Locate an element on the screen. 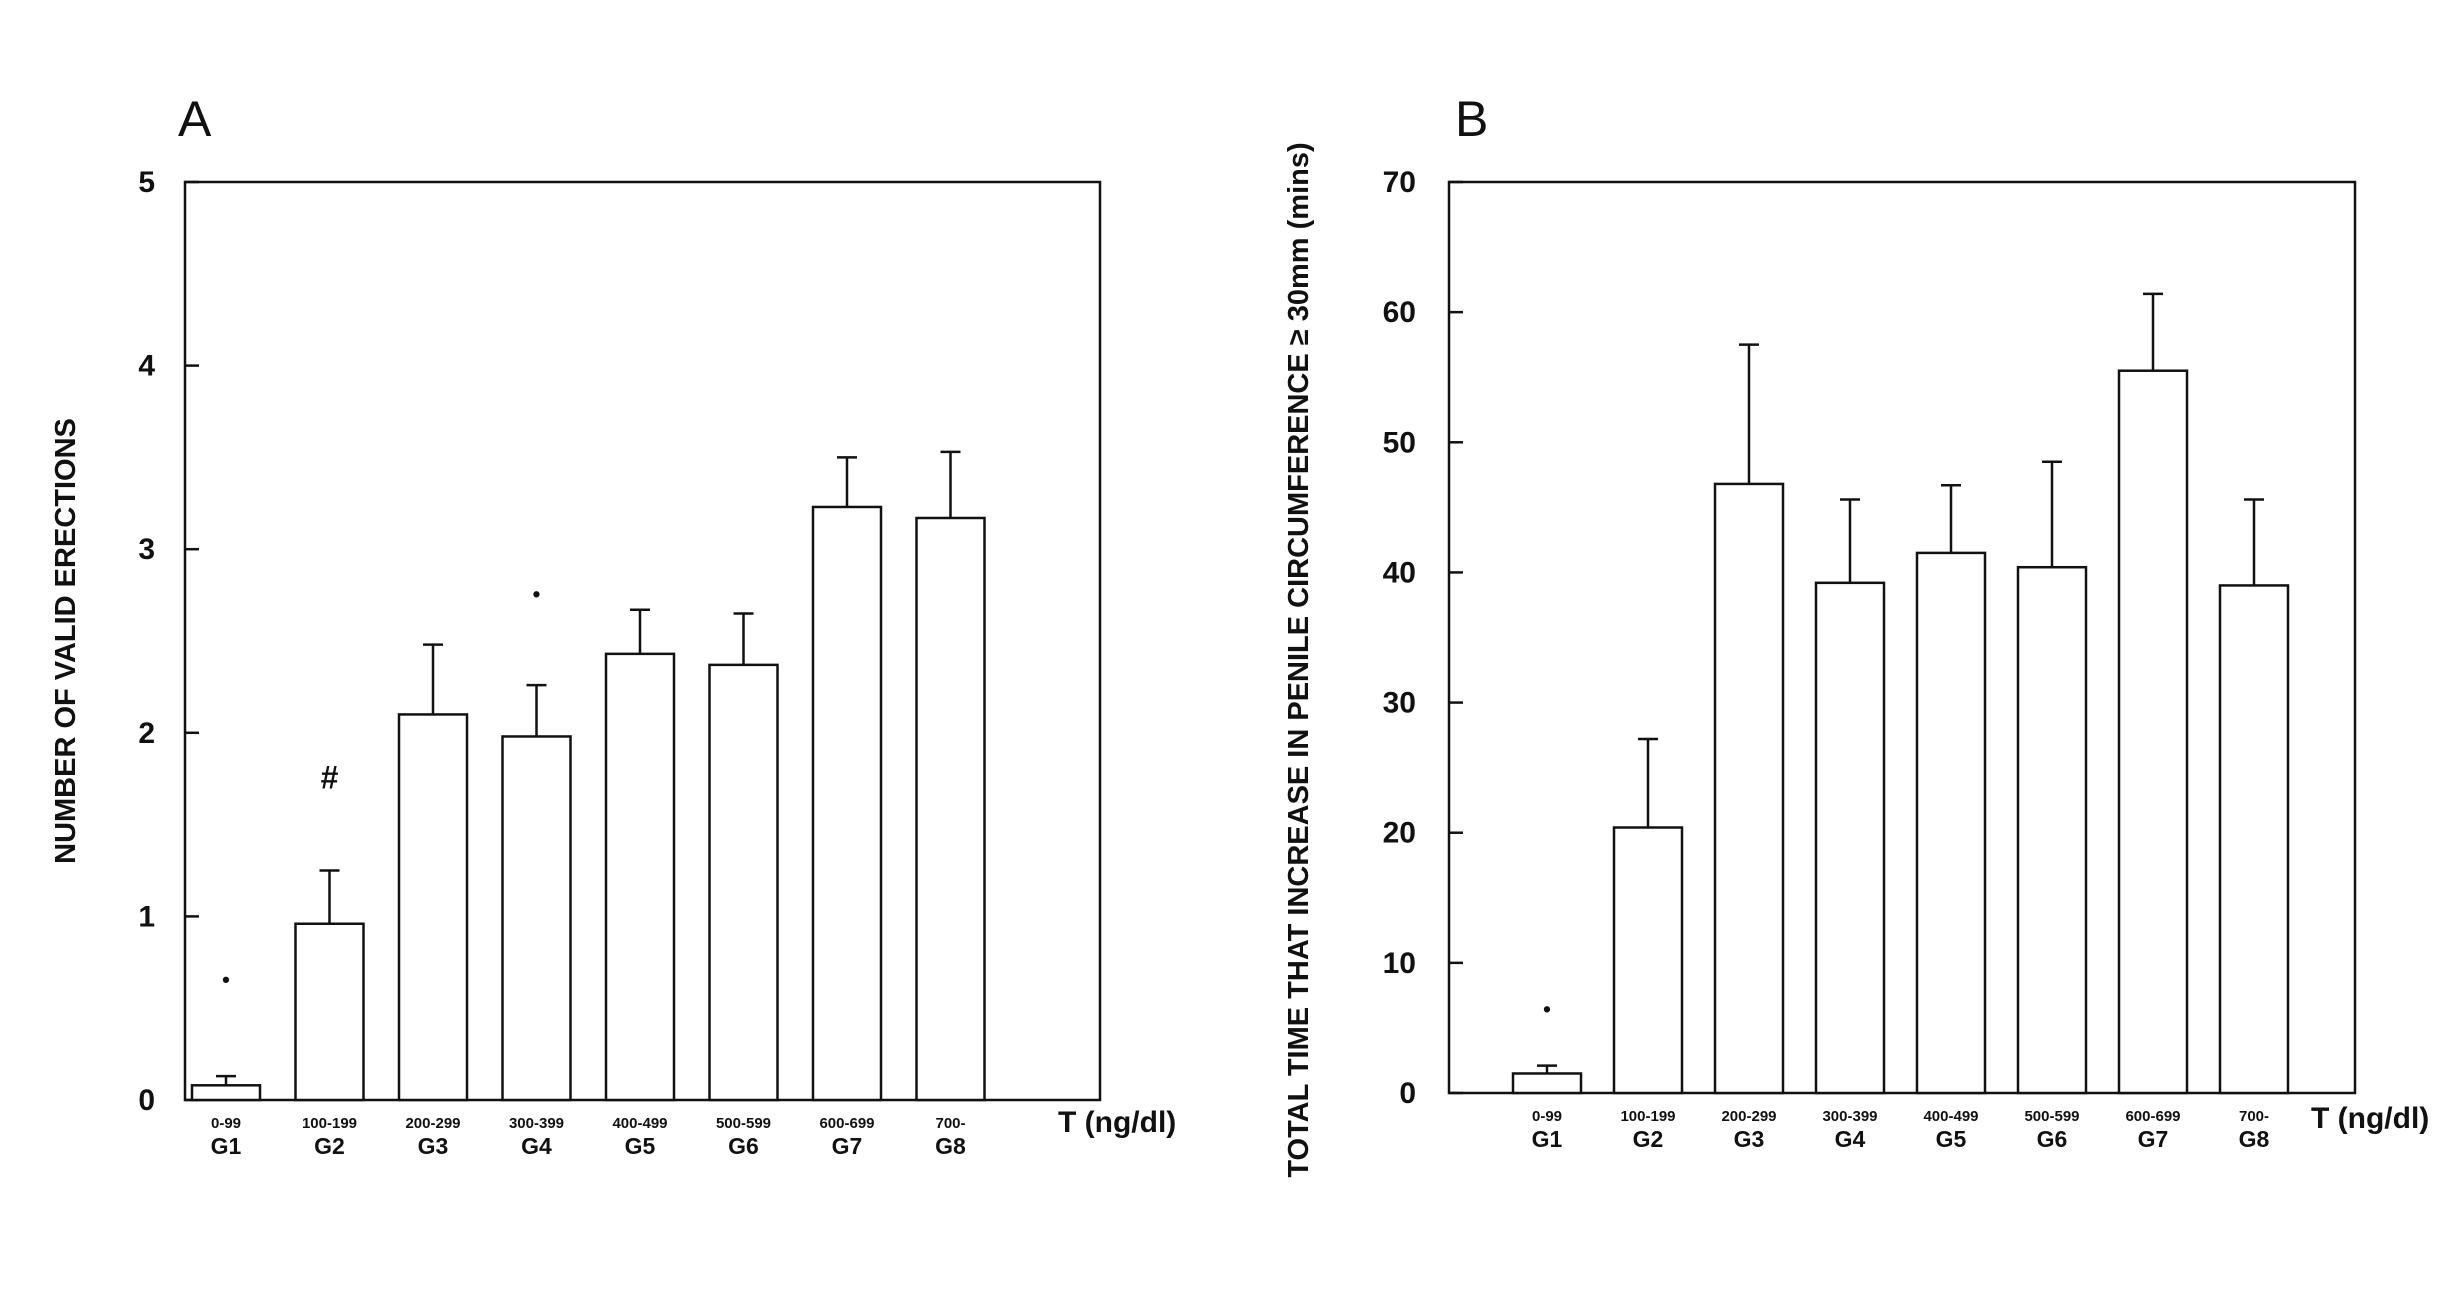 This screenshot has width=2462, height=1290. panel-a-category-label: G8 is located at coordinates (950, 1146).